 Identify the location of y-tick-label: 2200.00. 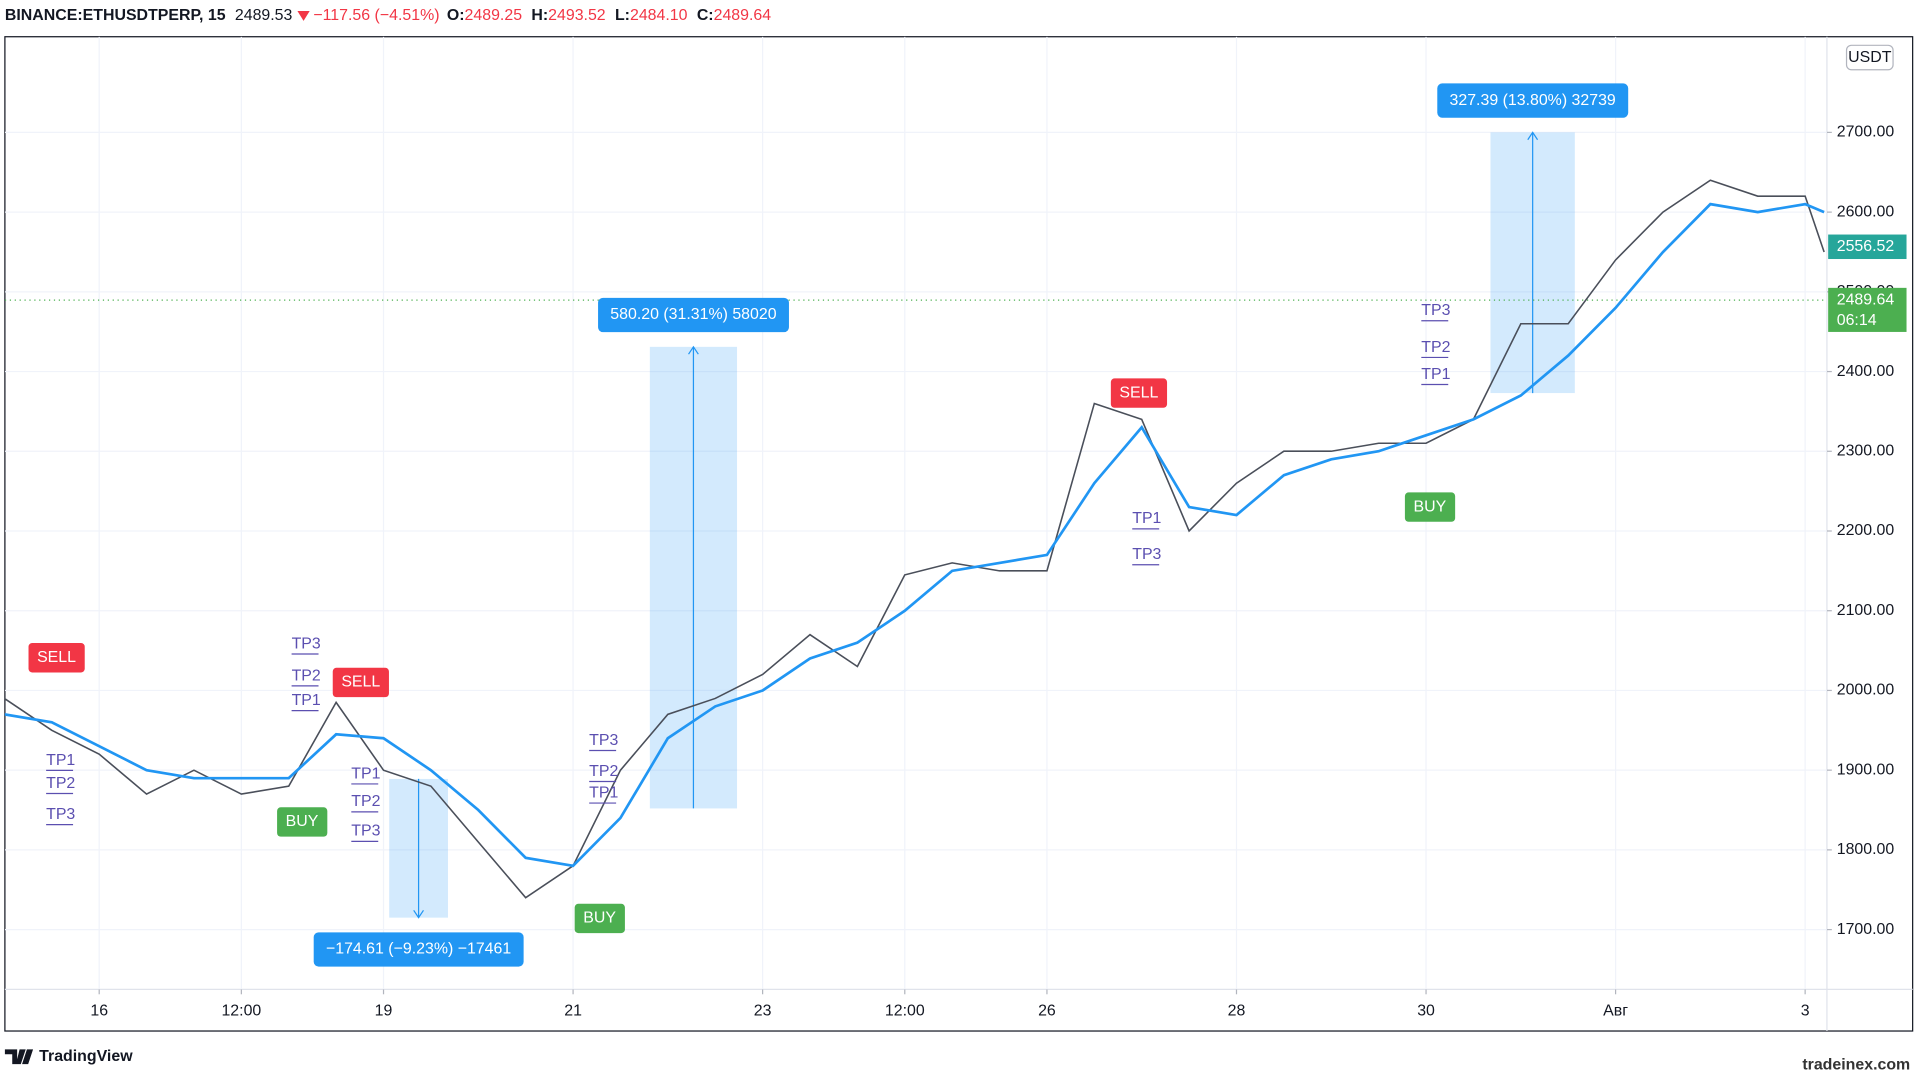
(1866, 530).